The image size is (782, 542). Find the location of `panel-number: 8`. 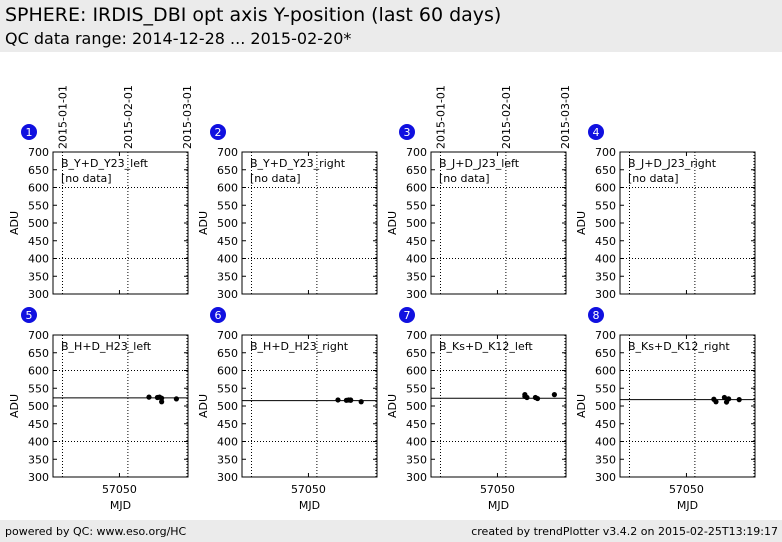

panel-number: 8 is located at coordinates (596, 315).